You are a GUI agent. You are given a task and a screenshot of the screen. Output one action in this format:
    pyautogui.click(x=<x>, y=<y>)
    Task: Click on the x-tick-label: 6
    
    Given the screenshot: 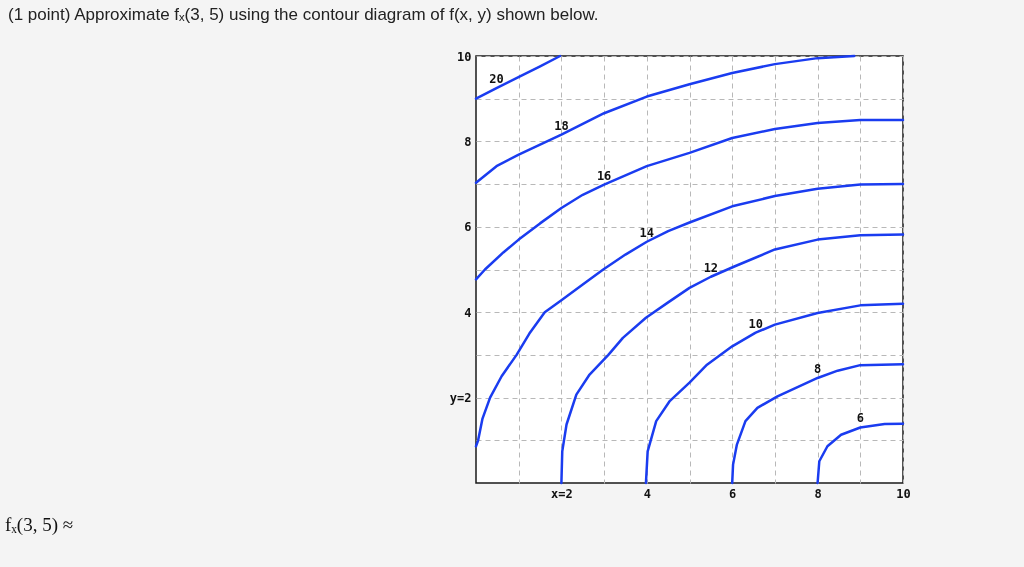 What is the action you would take?
    pyautogui.click(x=733, y=493)
    